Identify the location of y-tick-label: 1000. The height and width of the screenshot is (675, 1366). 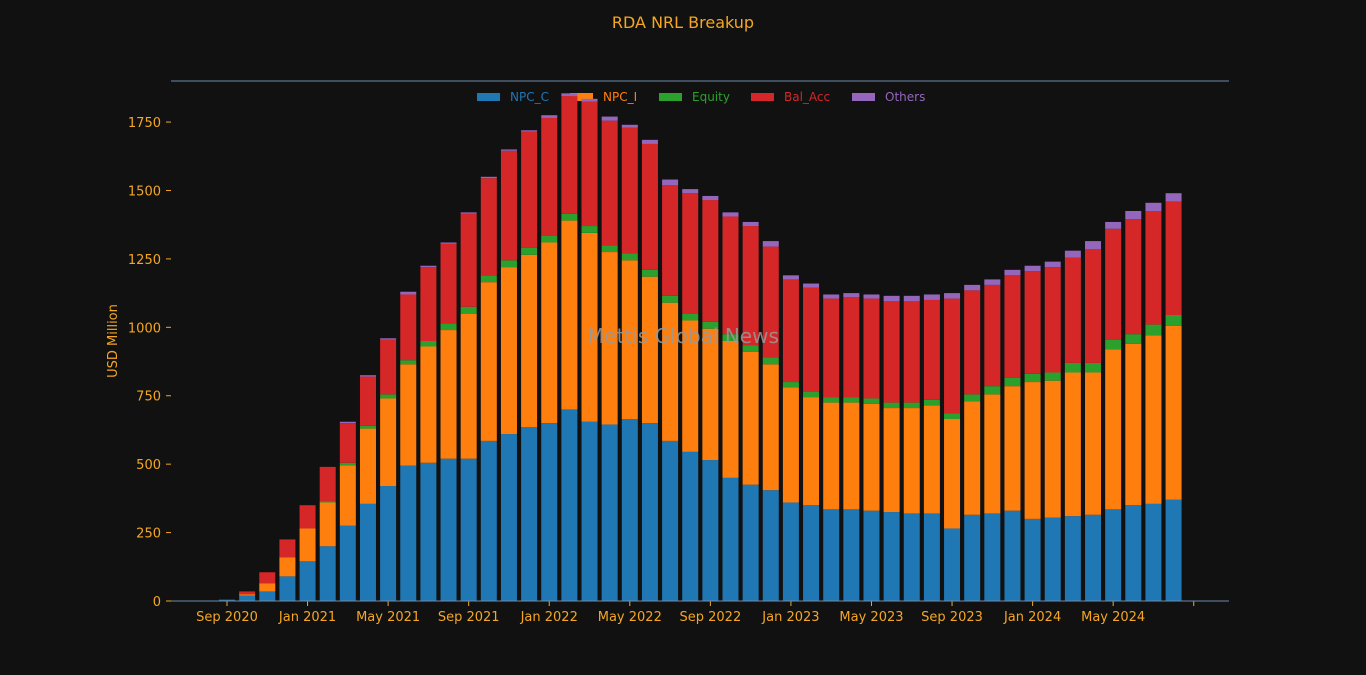
(144, 328).